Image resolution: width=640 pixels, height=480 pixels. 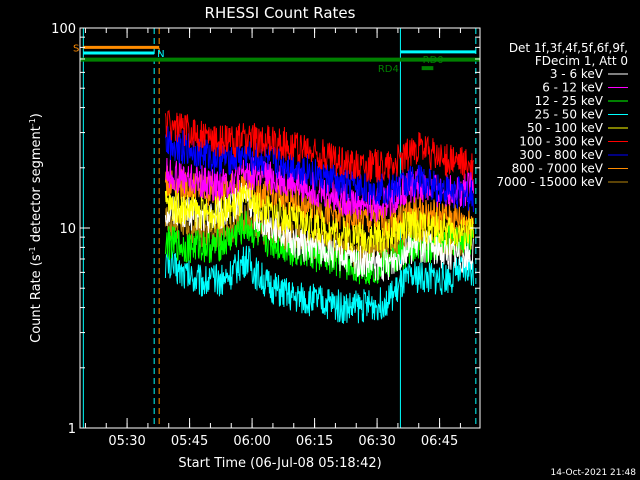 What do you see at coordinates (314, 441) in the screenshot?
I see `x-tick-label: 06:15` at bounding box center [314, 441].